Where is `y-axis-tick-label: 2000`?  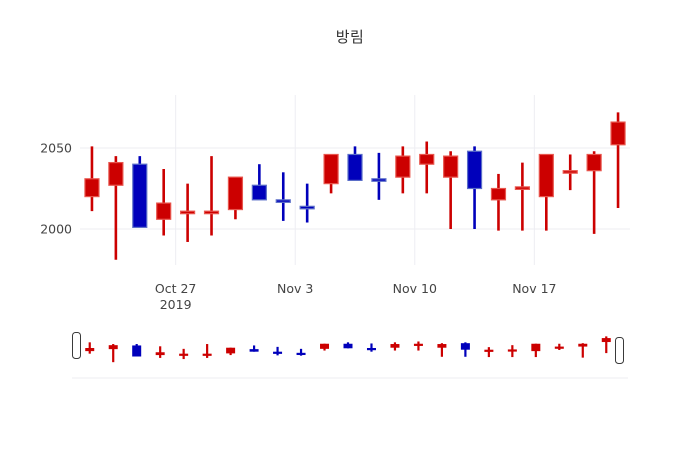 y-axis-tick-label: 2000 is located at coordinates (56, 229).